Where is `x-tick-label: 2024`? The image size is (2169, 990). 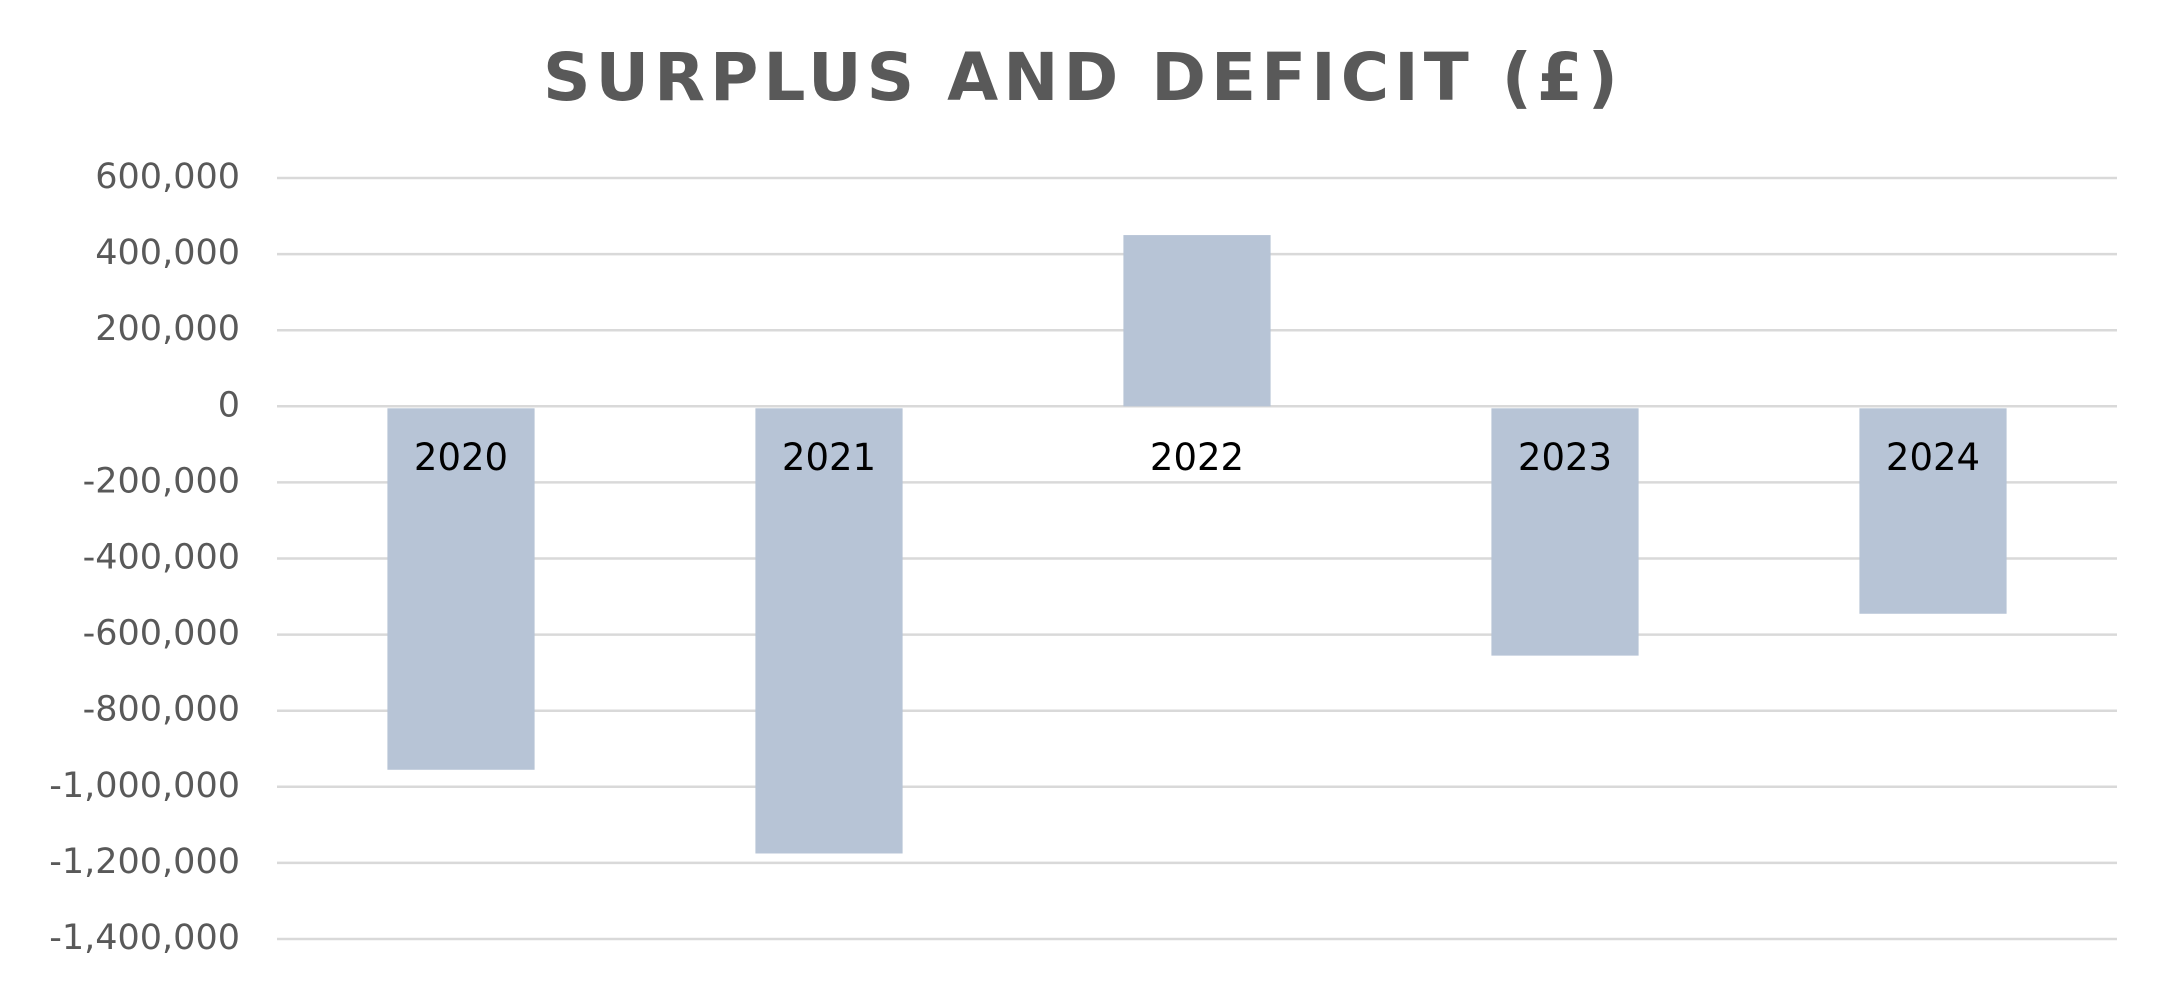
x-tick-label: 2024 is located at coordinates (1933, 457).